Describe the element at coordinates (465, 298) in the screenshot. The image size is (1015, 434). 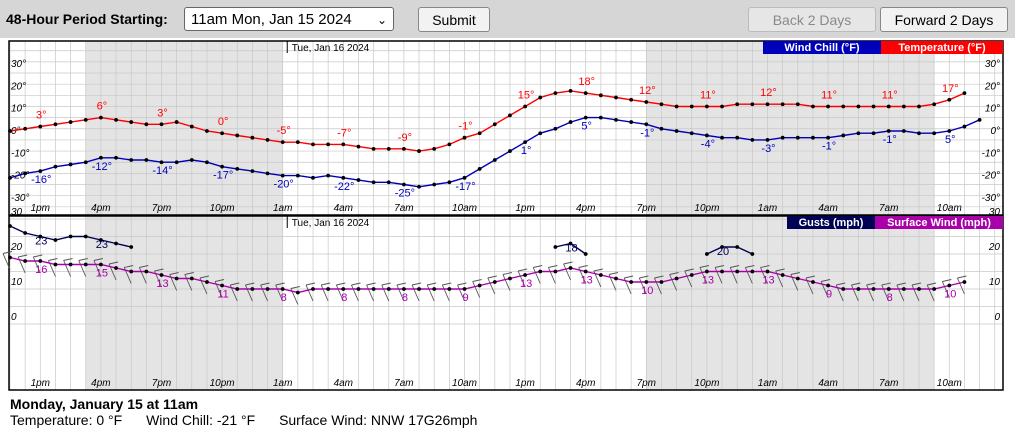
I see `data-label: 9` at that location.